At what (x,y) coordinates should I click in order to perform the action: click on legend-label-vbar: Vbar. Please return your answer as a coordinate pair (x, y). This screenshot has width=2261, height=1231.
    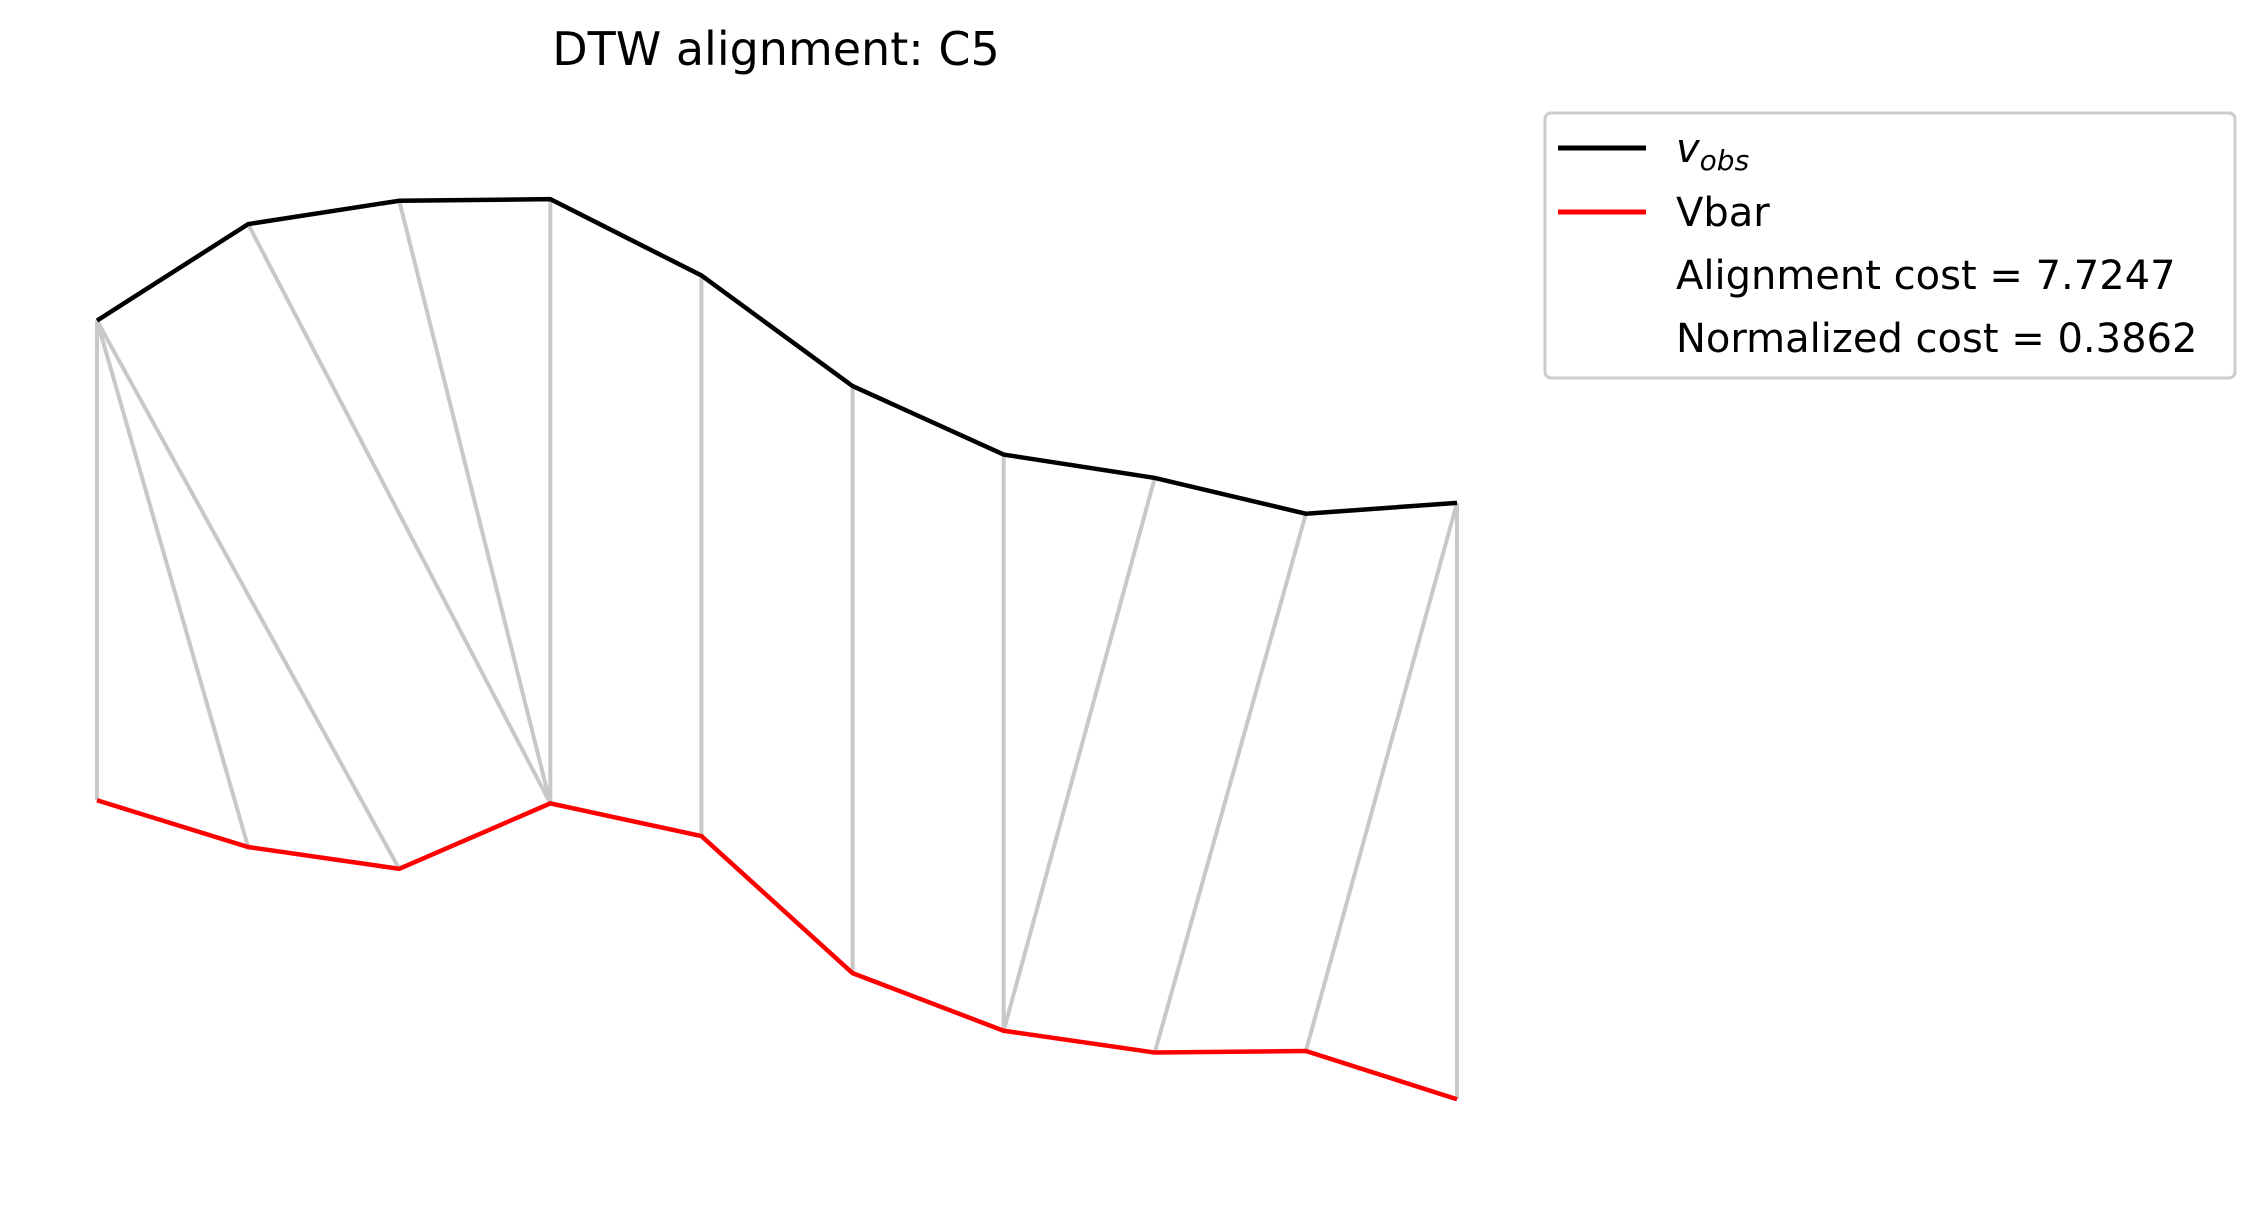
    Looking at the image, I should click on (1723, 213).